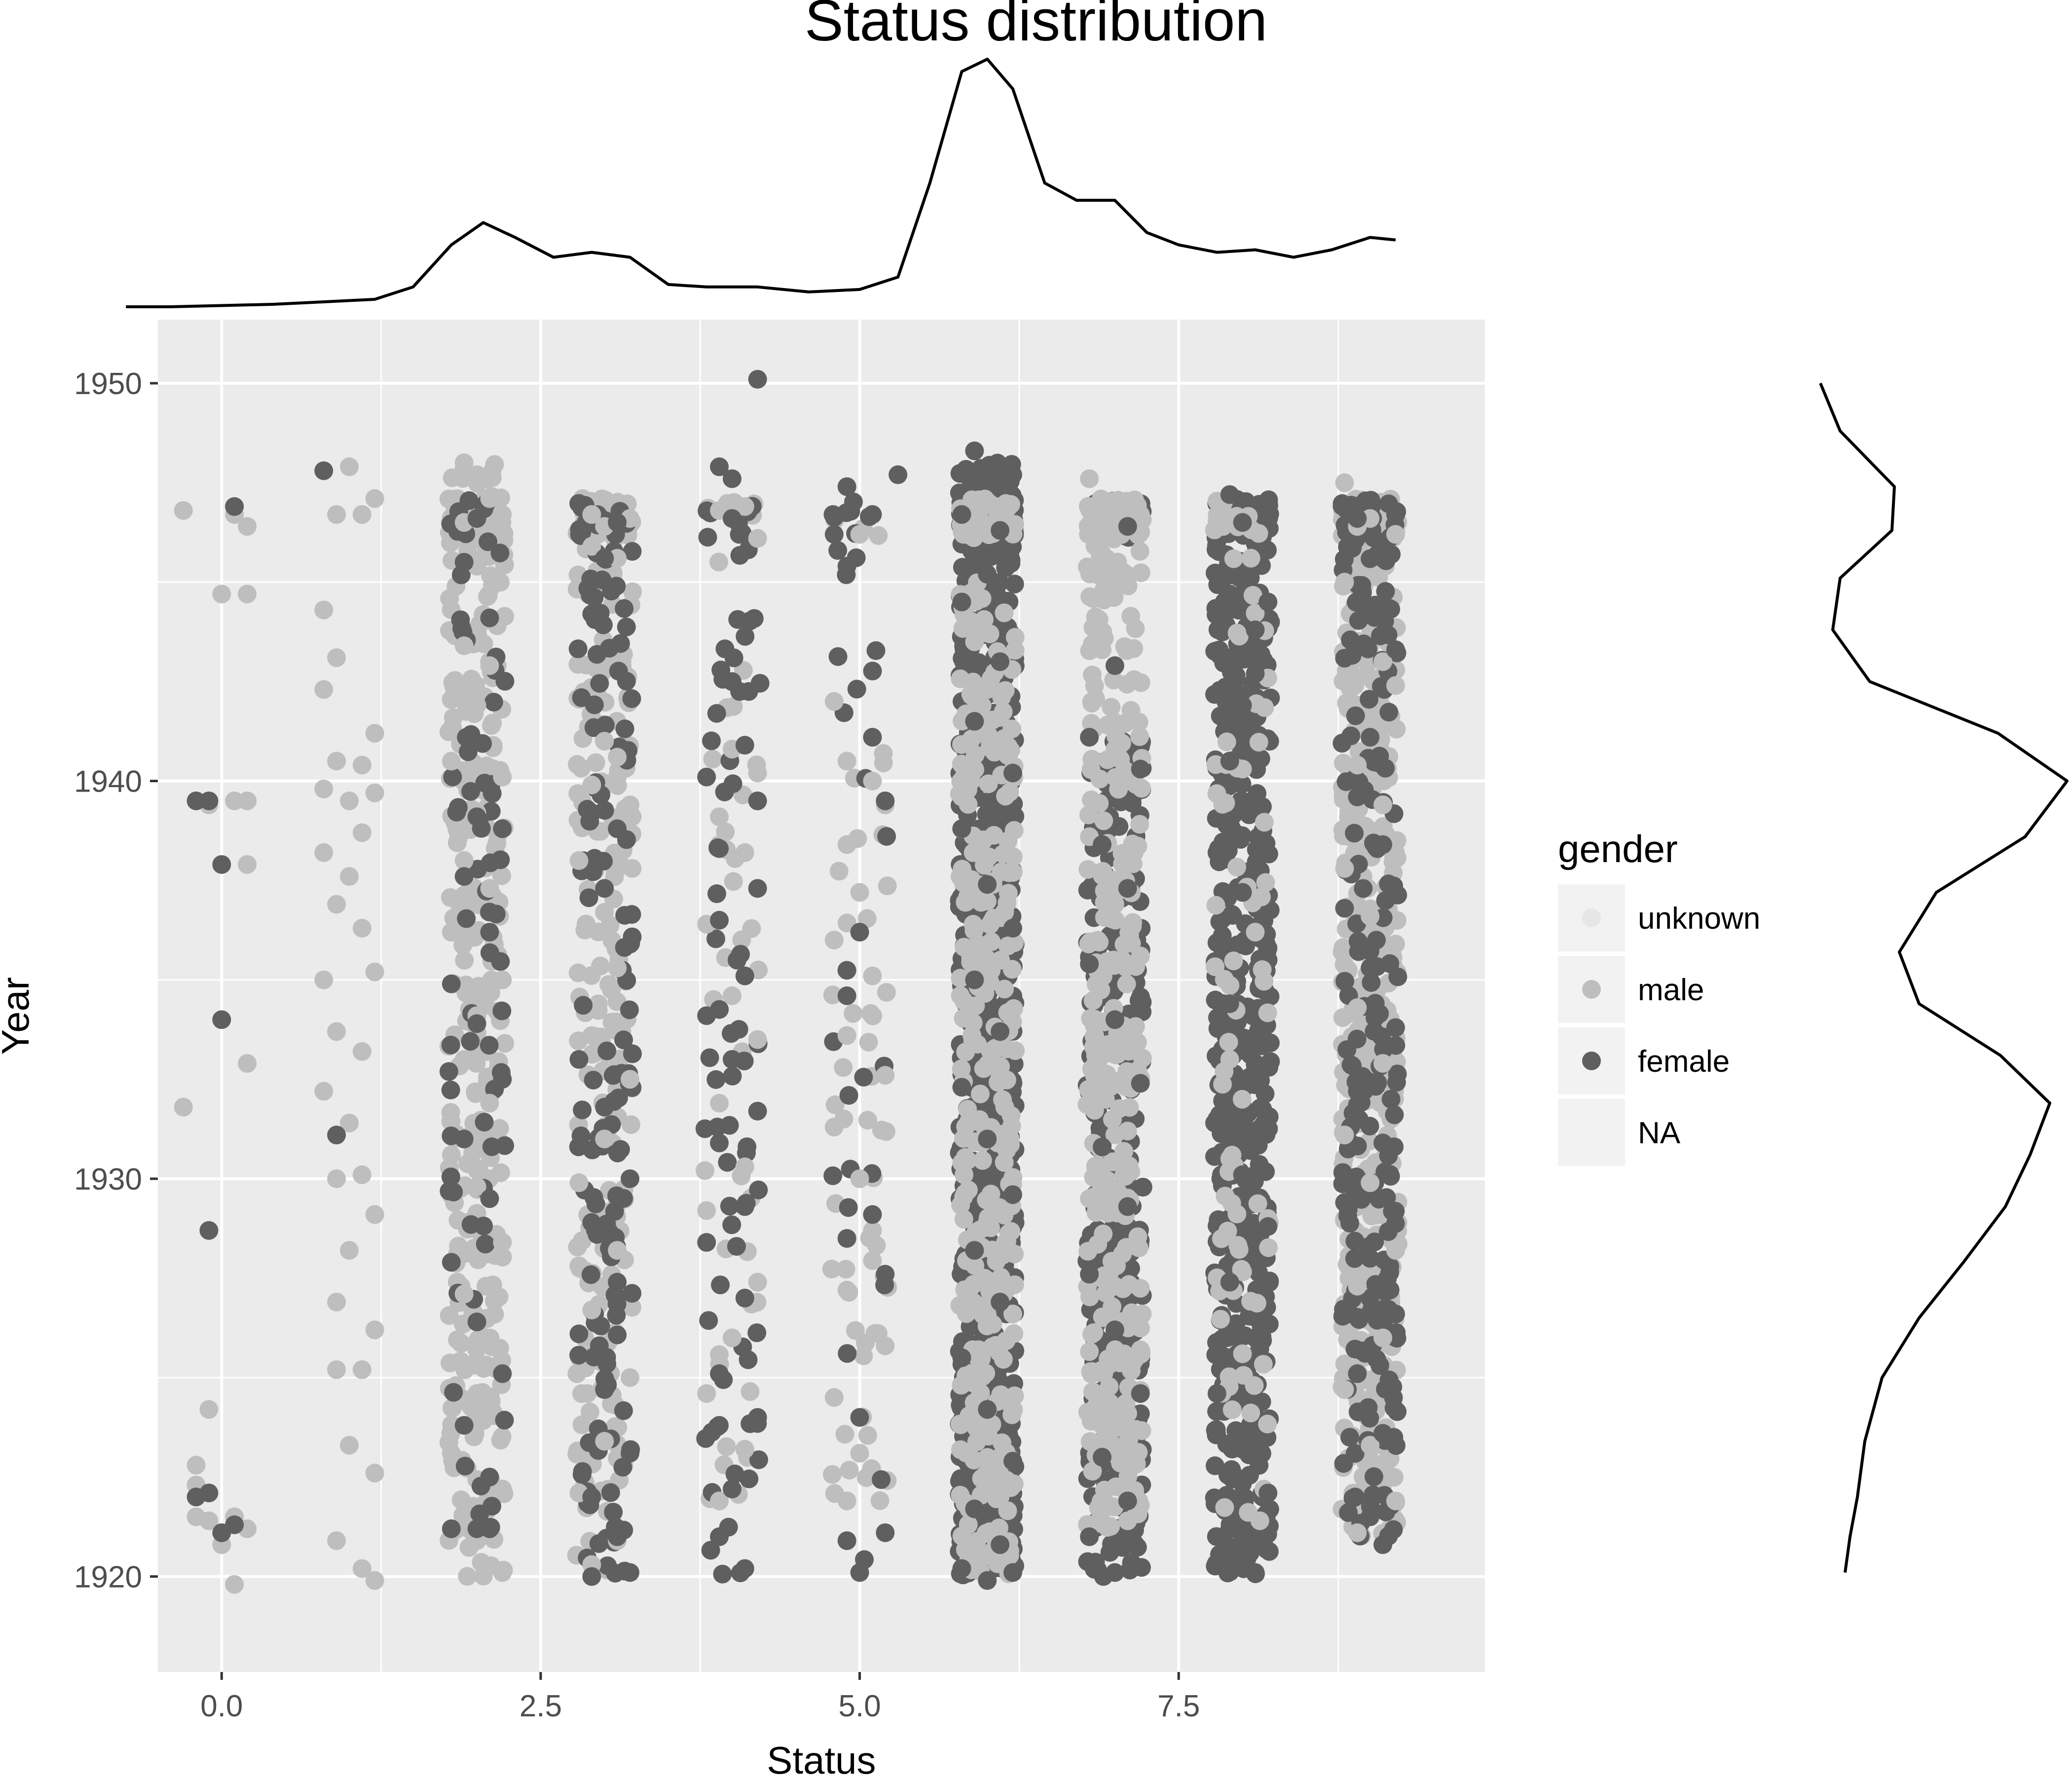 The image size is (2072, 1778). Describe the element at coordinates (108, 384) in the screenshot. I see `y-tick-label: 1950` at that location.